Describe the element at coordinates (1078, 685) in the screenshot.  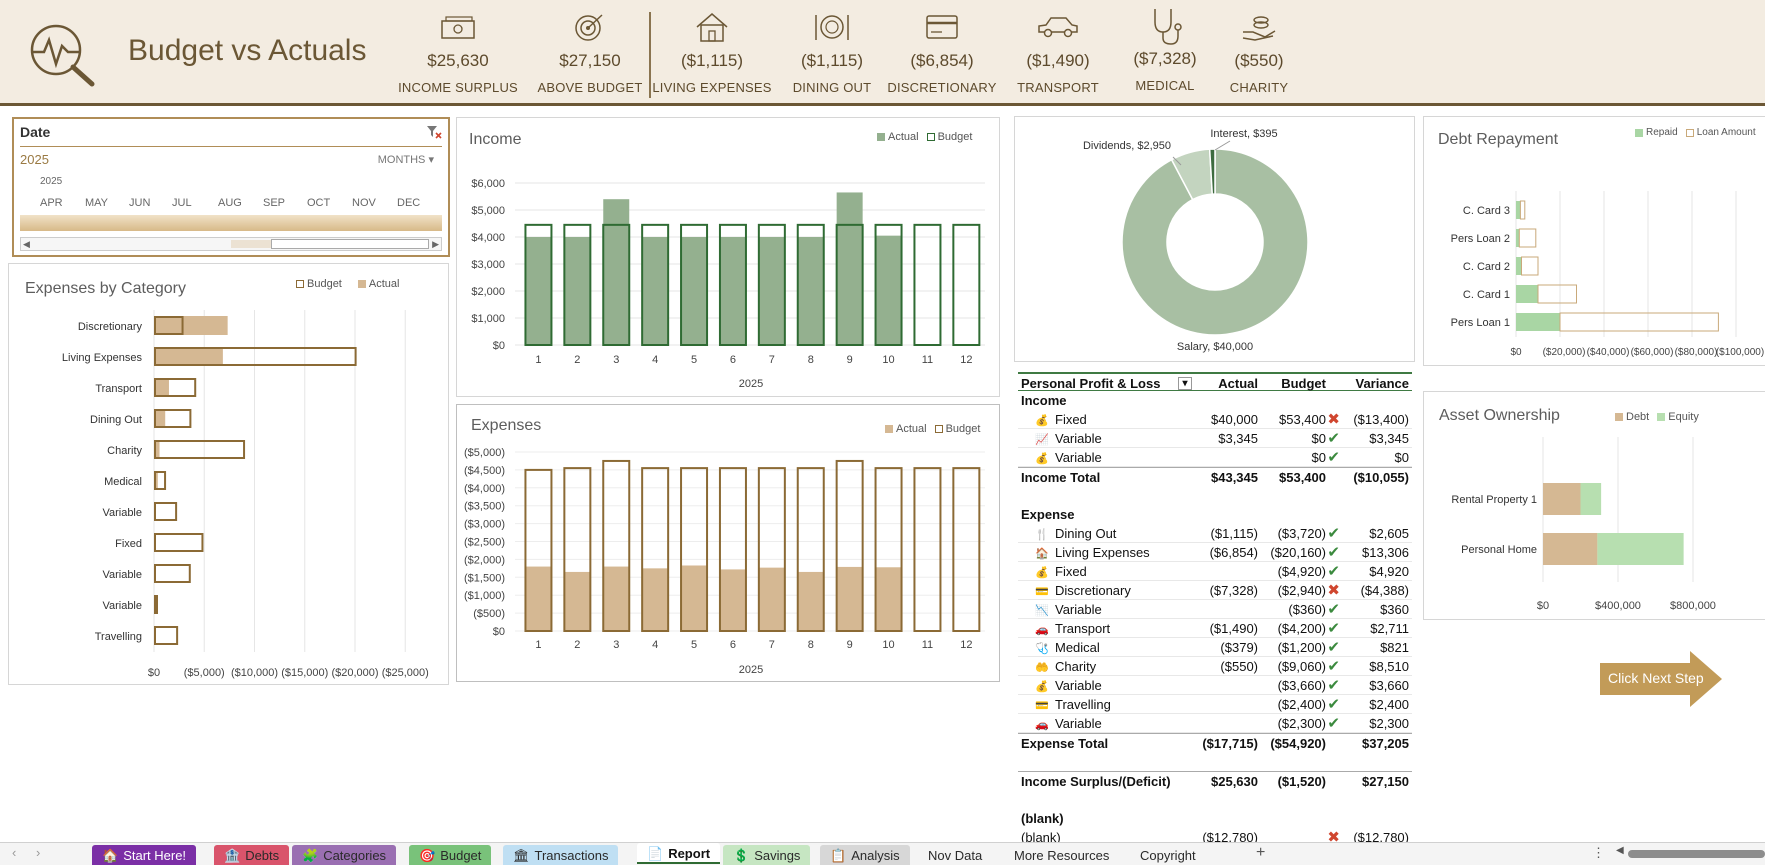
I see `row-label: Variable` at that location.